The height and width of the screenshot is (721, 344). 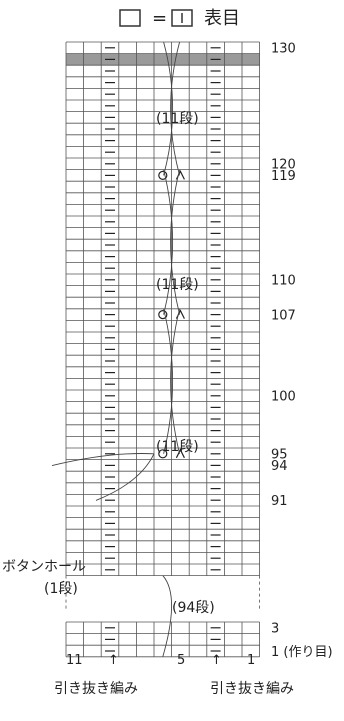 I want to click on row-label-107: 107, so click(x=283, y=315).